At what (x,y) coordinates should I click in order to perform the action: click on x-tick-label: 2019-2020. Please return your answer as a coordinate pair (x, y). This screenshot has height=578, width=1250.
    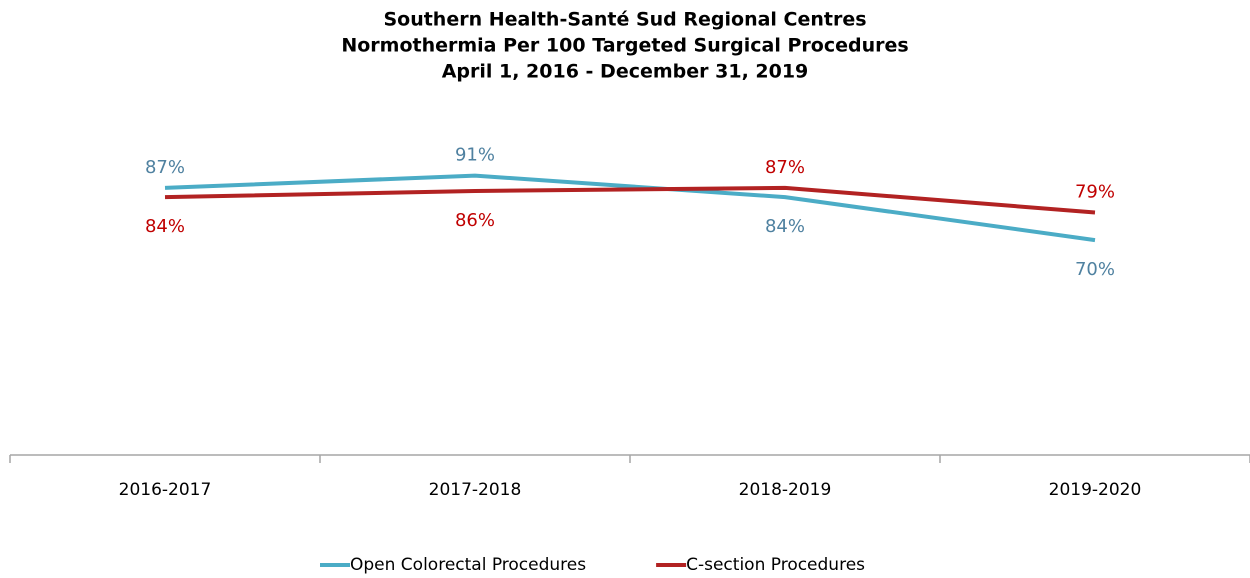
    Looking at the image, I should click on (1095, 490).